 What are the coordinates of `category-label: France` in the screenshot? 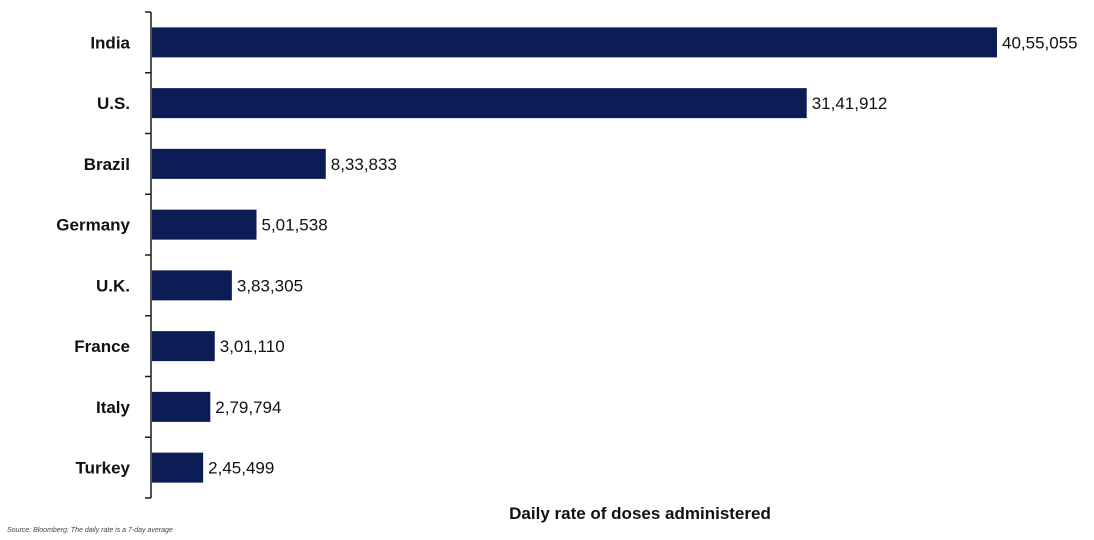 It's located at (102, 346).